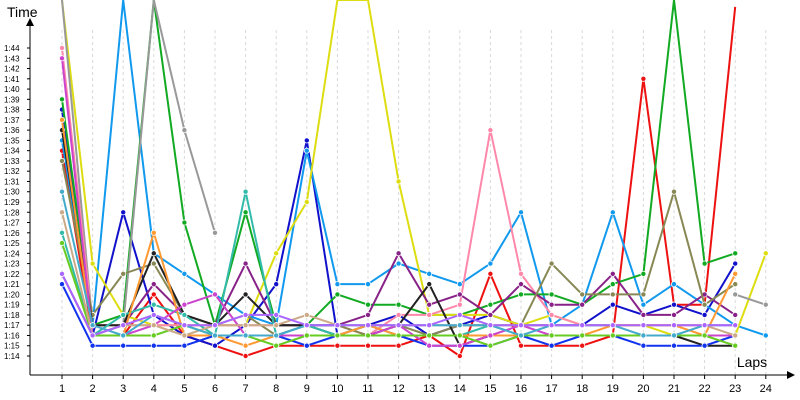 Image resolution: width=800 pixels, height=400 pixels. Describe the element at coordinates (12, 212) in the screenshot. I see `y-tick-label: 1:28` at that location.